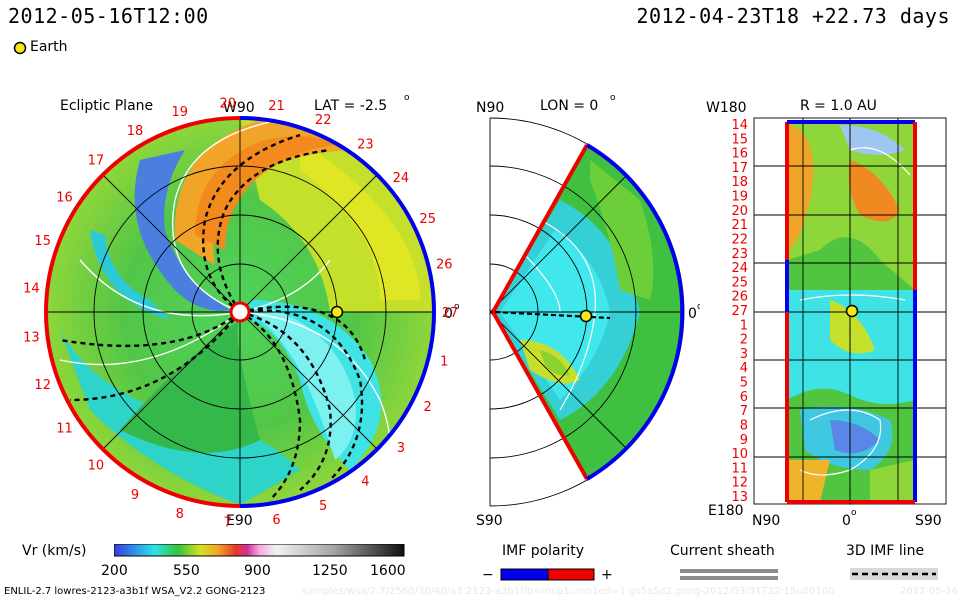 This screenshot has width=960, height=600. What do you see at coordinates (744, 383) in the screenshot?
I see `radial-tick-5: 5` at bounding box center [744, 383].